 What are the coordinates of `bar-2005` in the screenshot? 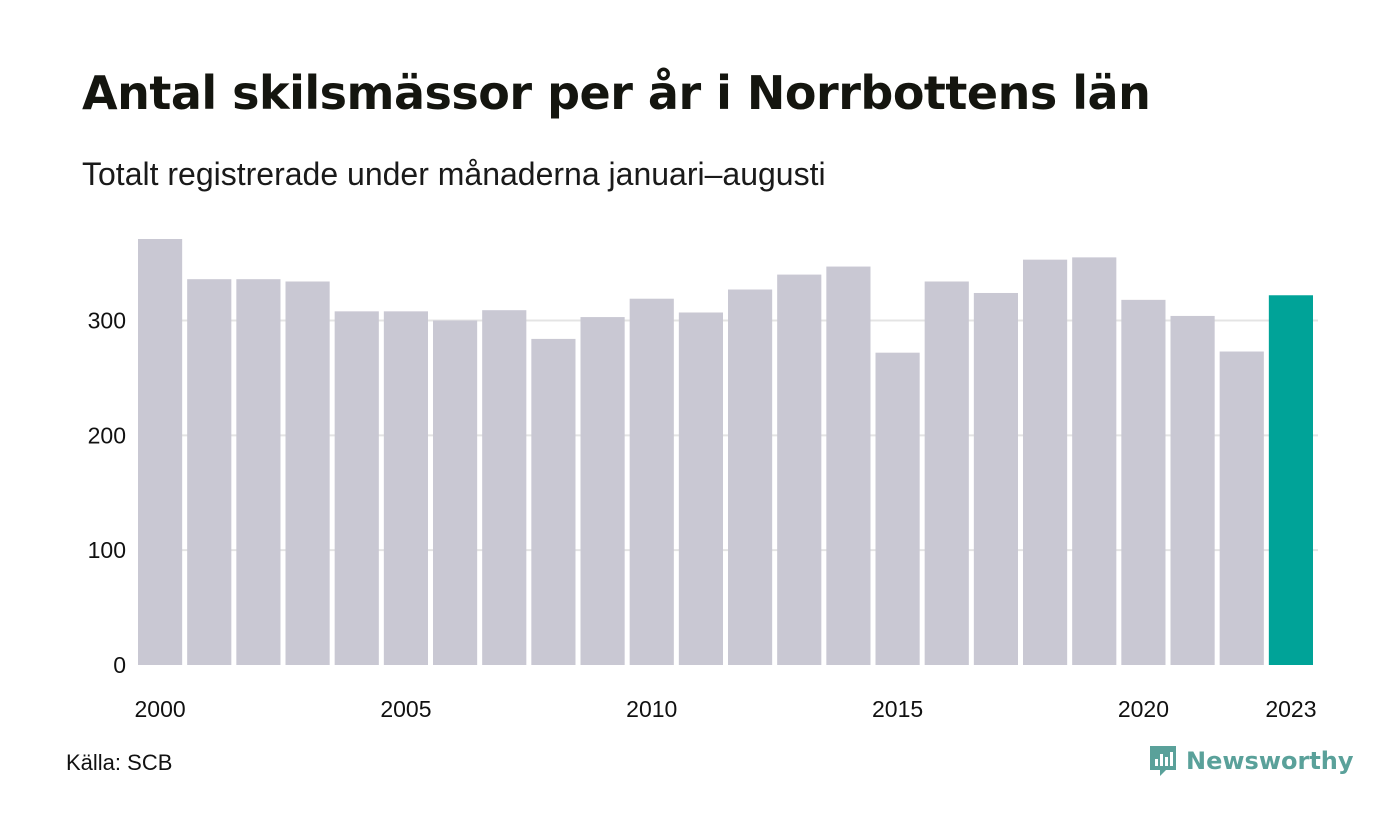 It's located at (405, 488).